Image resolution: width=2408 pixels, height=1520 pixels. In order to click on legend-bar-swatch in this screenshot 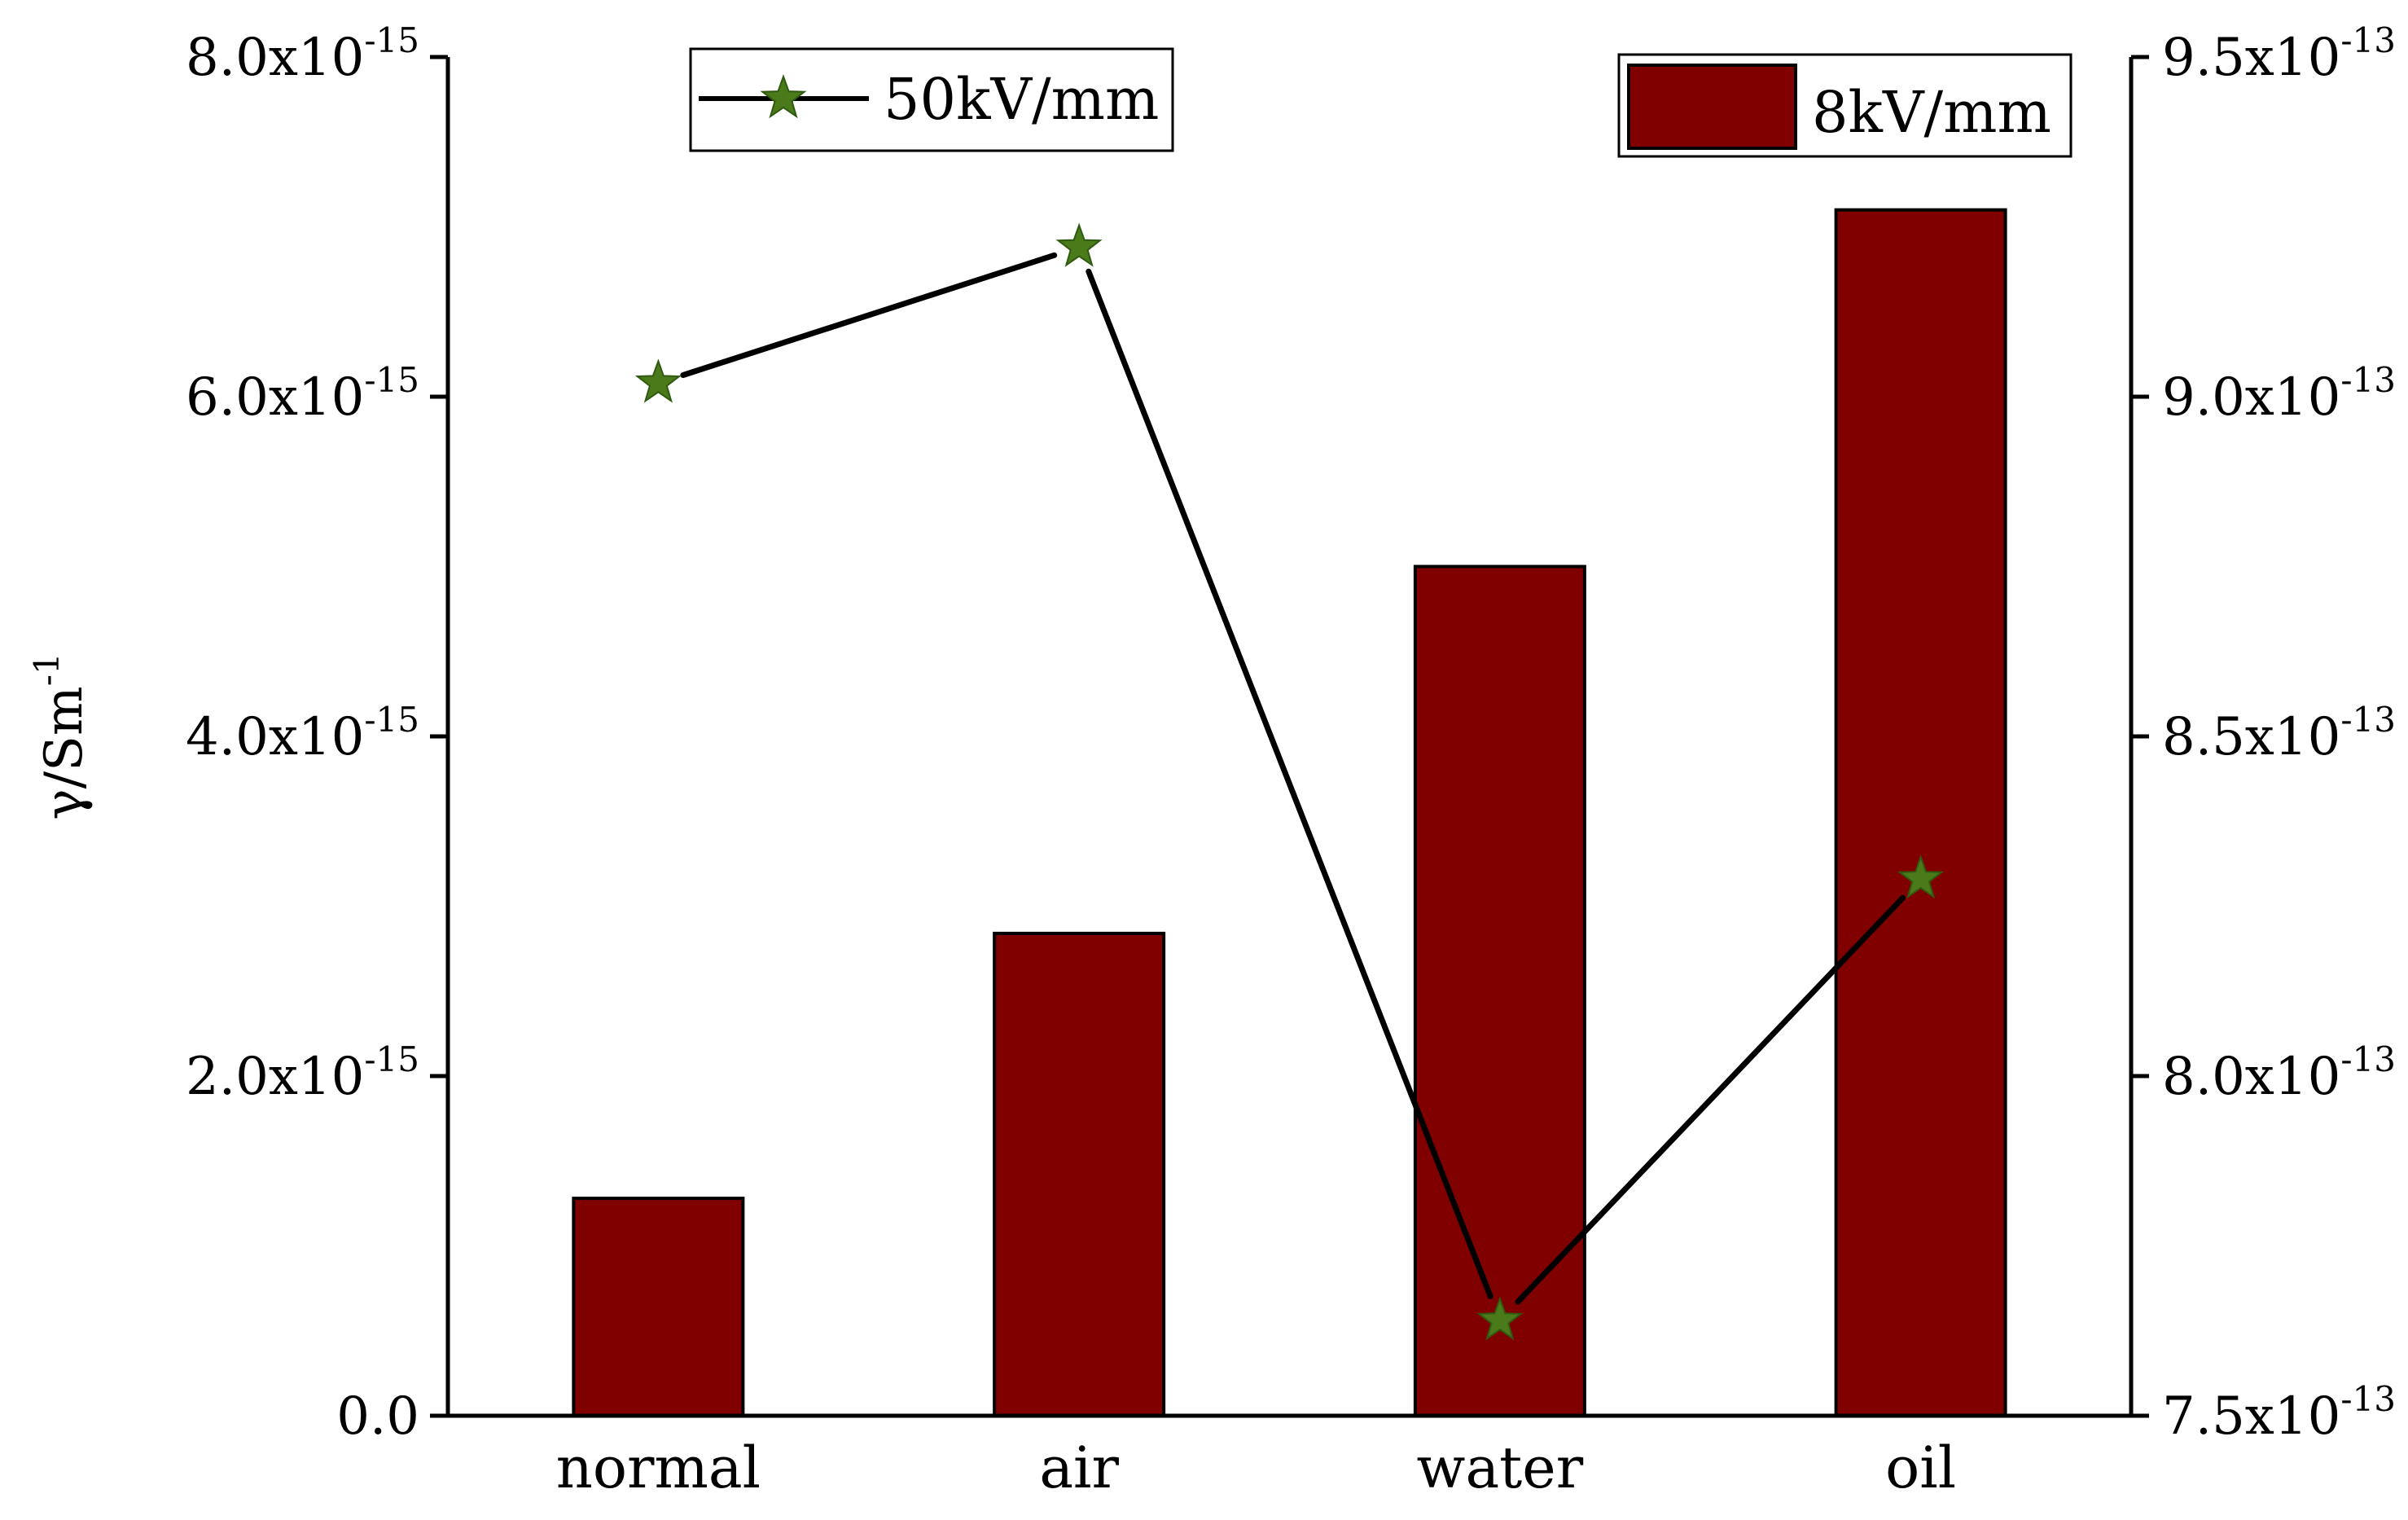, I will do `click(1712, 107)`.